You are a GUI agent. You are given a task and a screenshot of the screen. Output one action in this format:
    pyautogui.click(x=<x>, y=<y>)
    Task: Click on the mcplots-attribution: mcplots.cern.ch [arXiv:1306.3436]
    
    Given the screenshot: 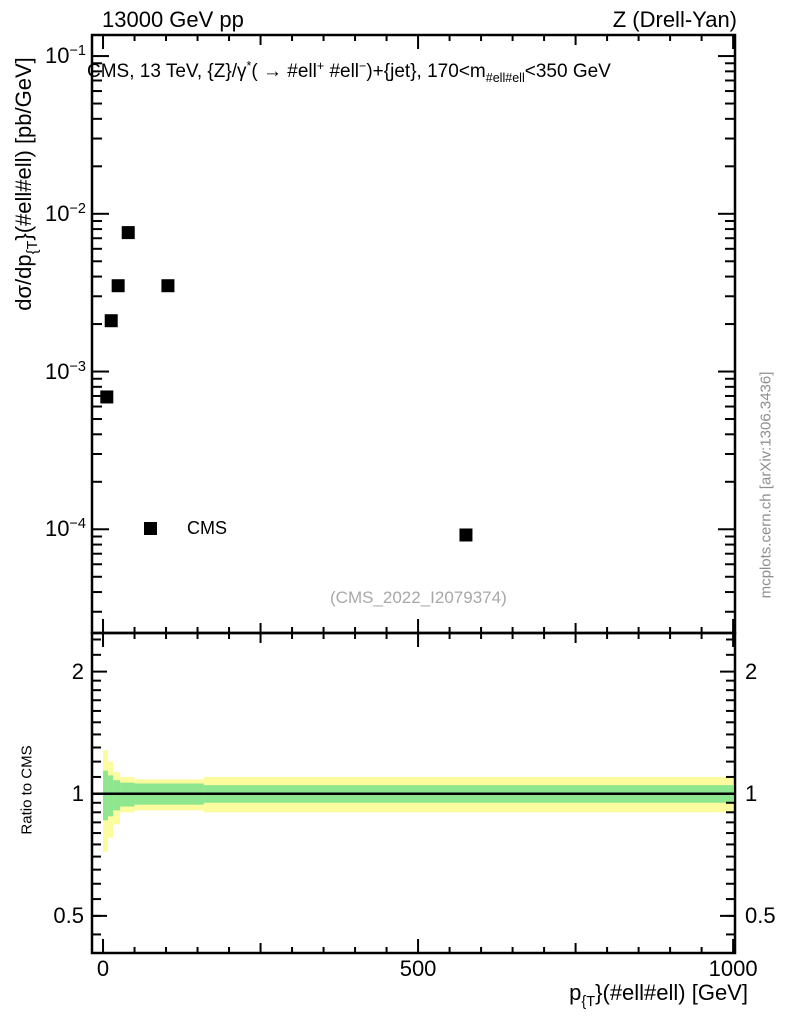 What is the action you would take?
    pyautogui.click(x=766, y=485)
    